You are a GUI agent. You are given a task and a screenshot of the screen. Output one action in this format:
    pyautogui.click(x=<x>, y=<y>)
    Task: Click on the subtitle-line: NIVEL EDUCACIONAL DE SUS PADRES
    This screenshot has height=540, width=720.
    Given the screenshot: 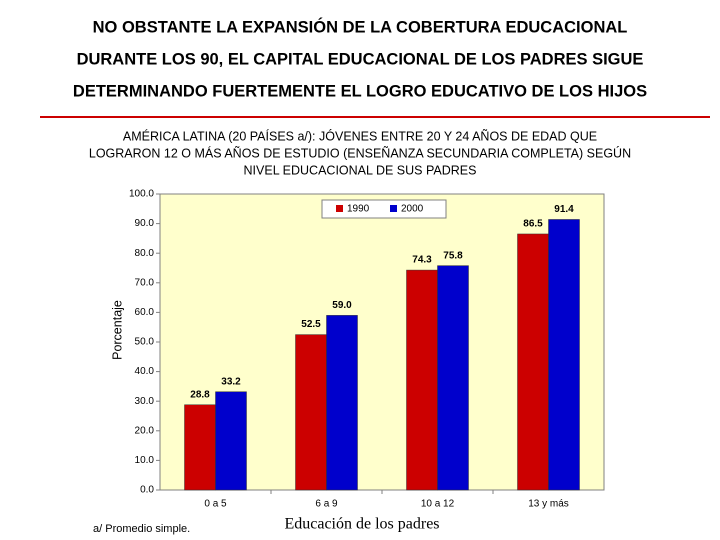 What is the action you would take?
    pyautogui.click(x=360, y=170)
    